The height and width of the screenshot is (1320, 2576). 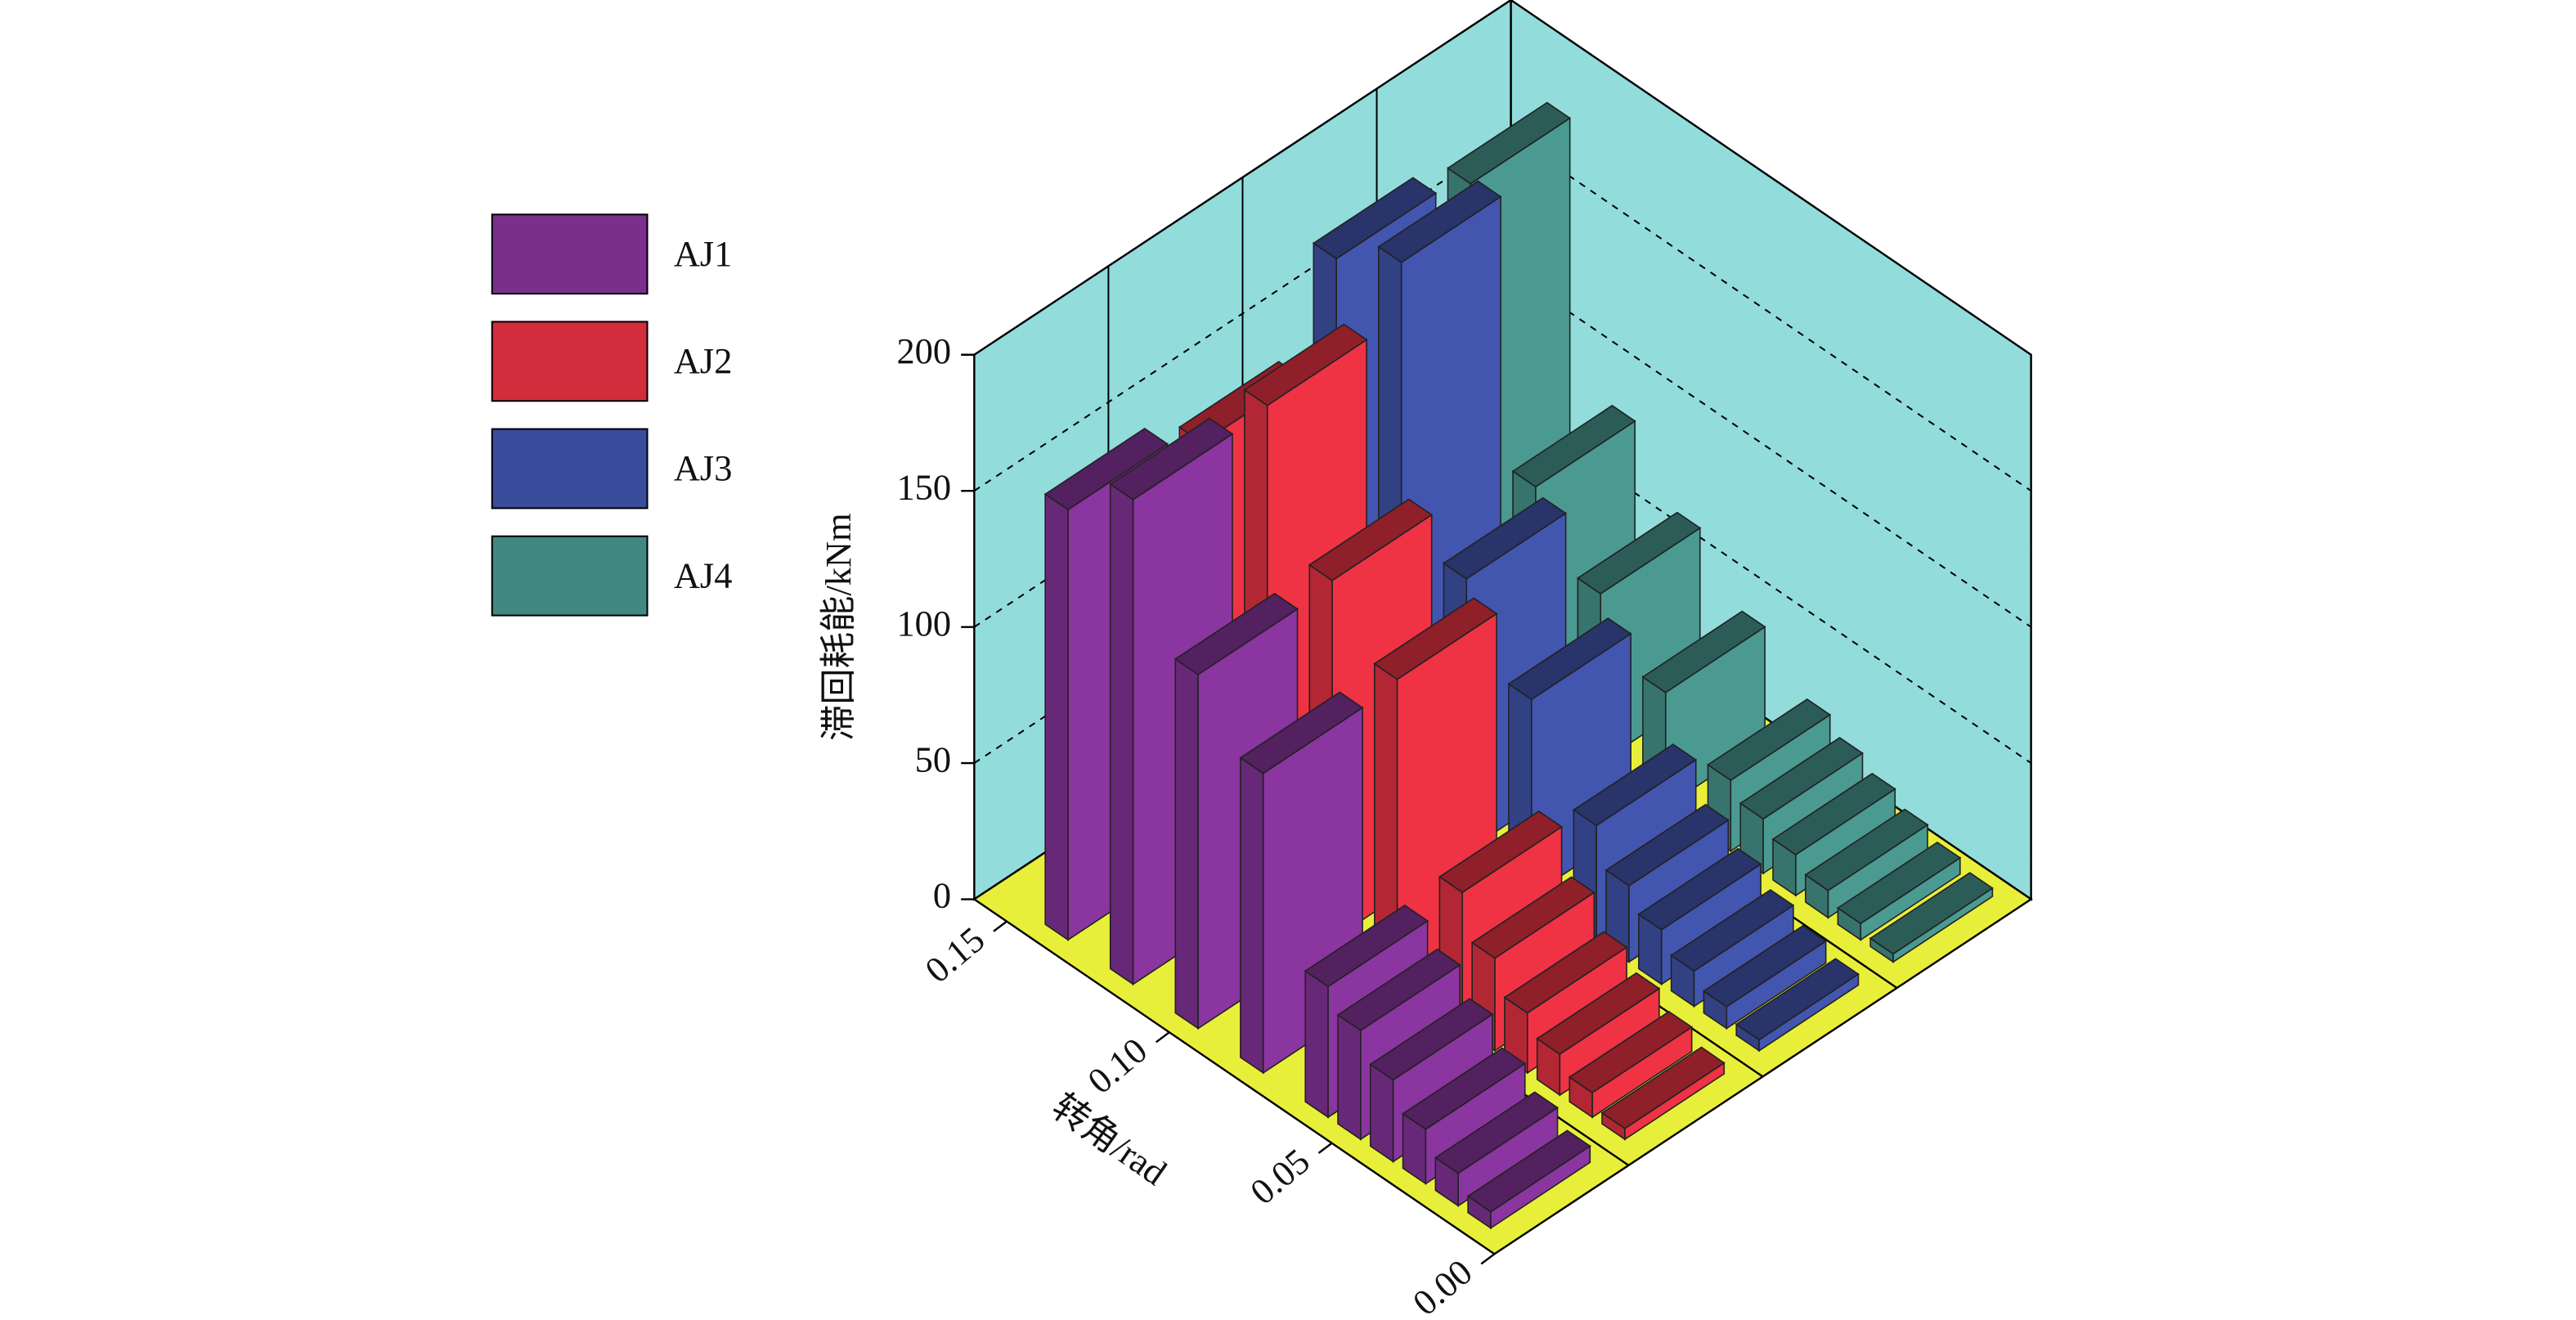 I want to click on legend: AJ1 AJ2 AJ3 AJ4, so click(x=612, y=415).